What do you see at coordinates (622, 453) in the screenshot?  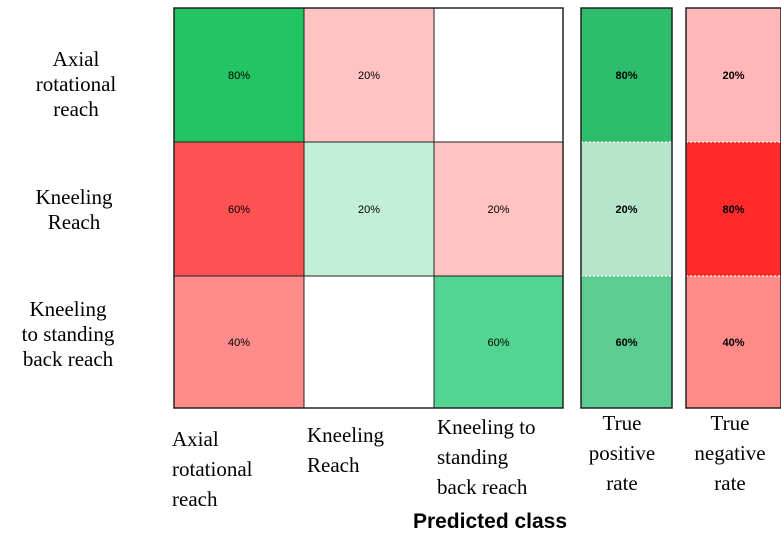 I see `rate-column-label: positive` at bounding box center [622, 453].